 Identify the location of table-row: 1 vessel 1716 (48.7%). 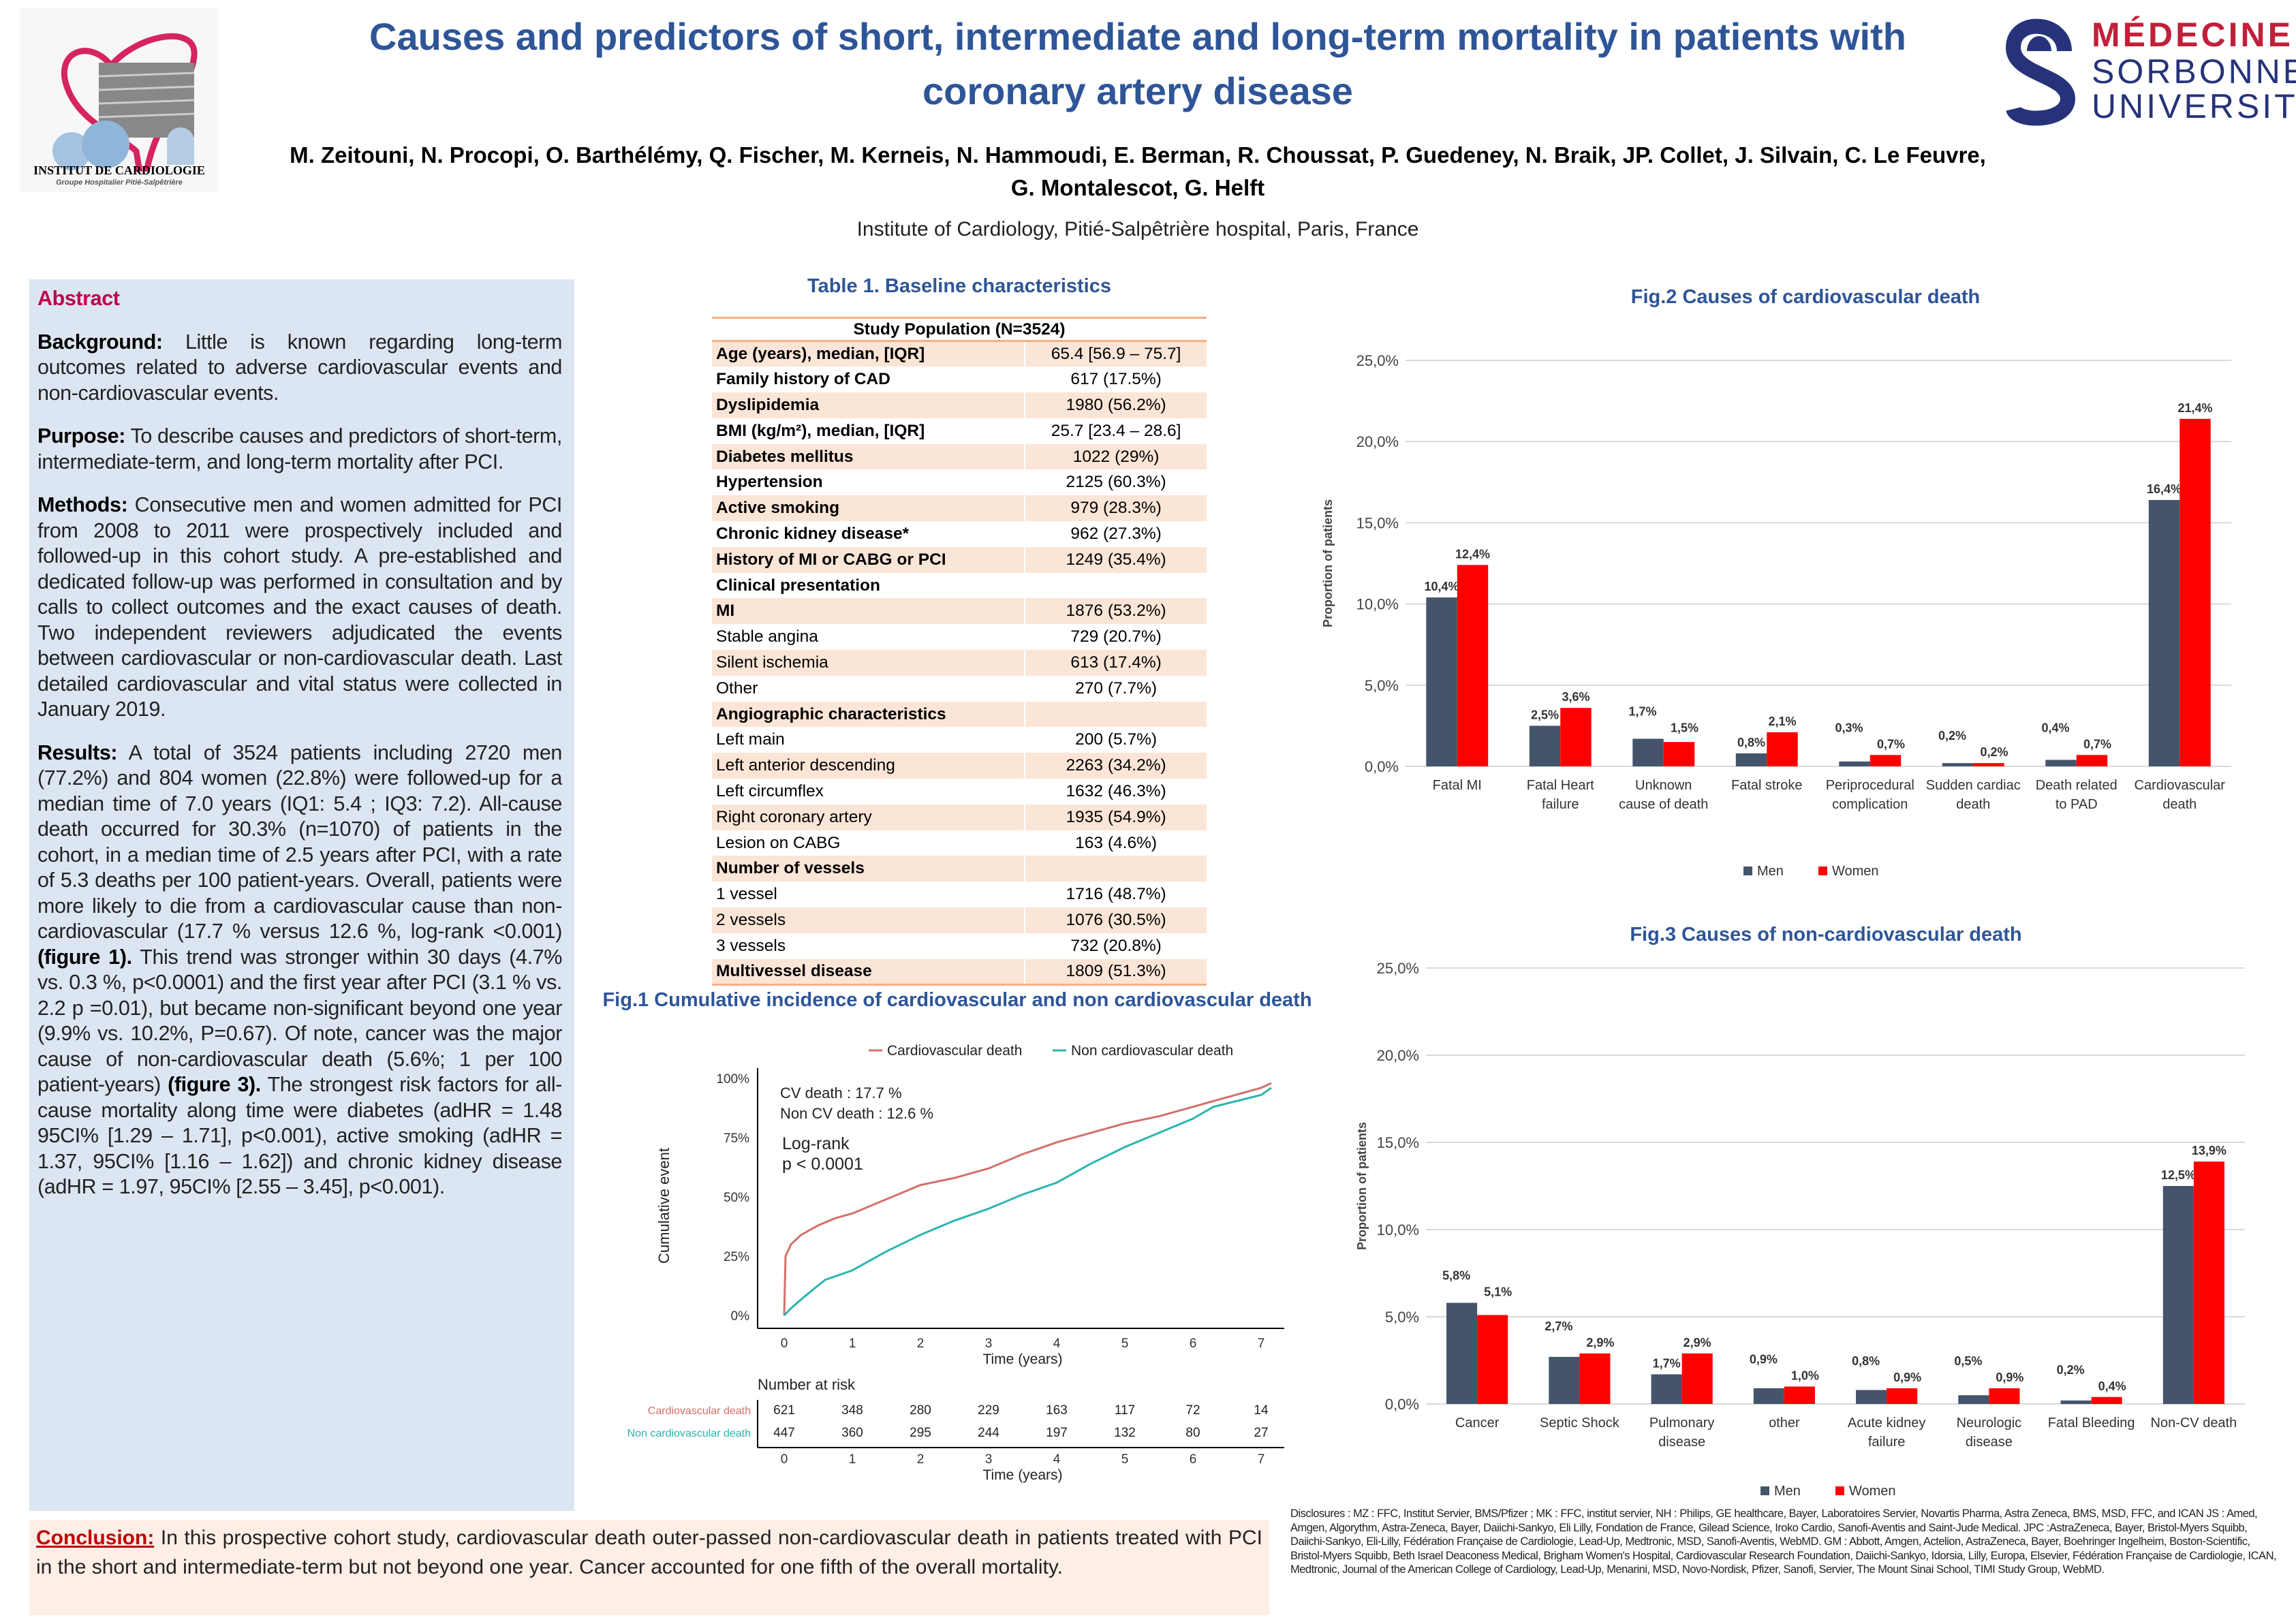
(960, 894).